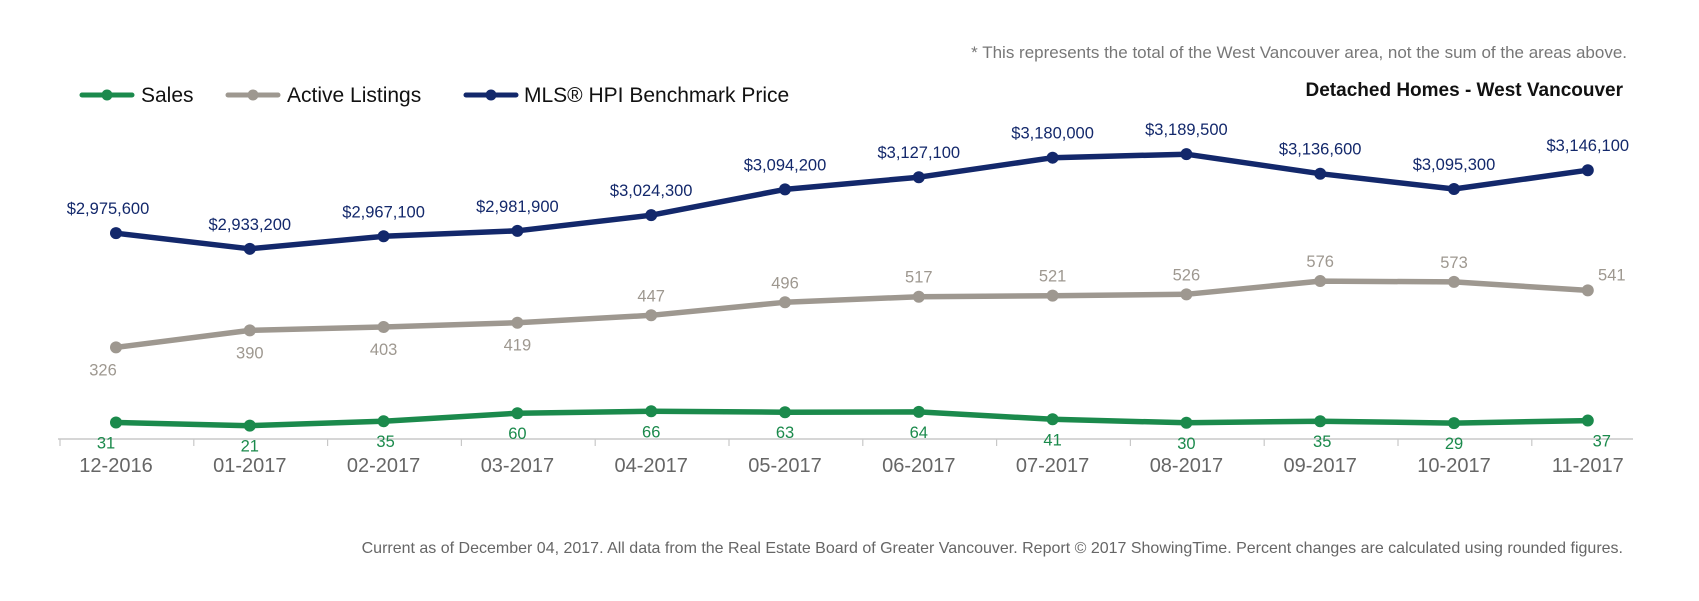 This screenshot has width=1699, height=601. I want to click on data-label-sales: 31, so click(106, 443).